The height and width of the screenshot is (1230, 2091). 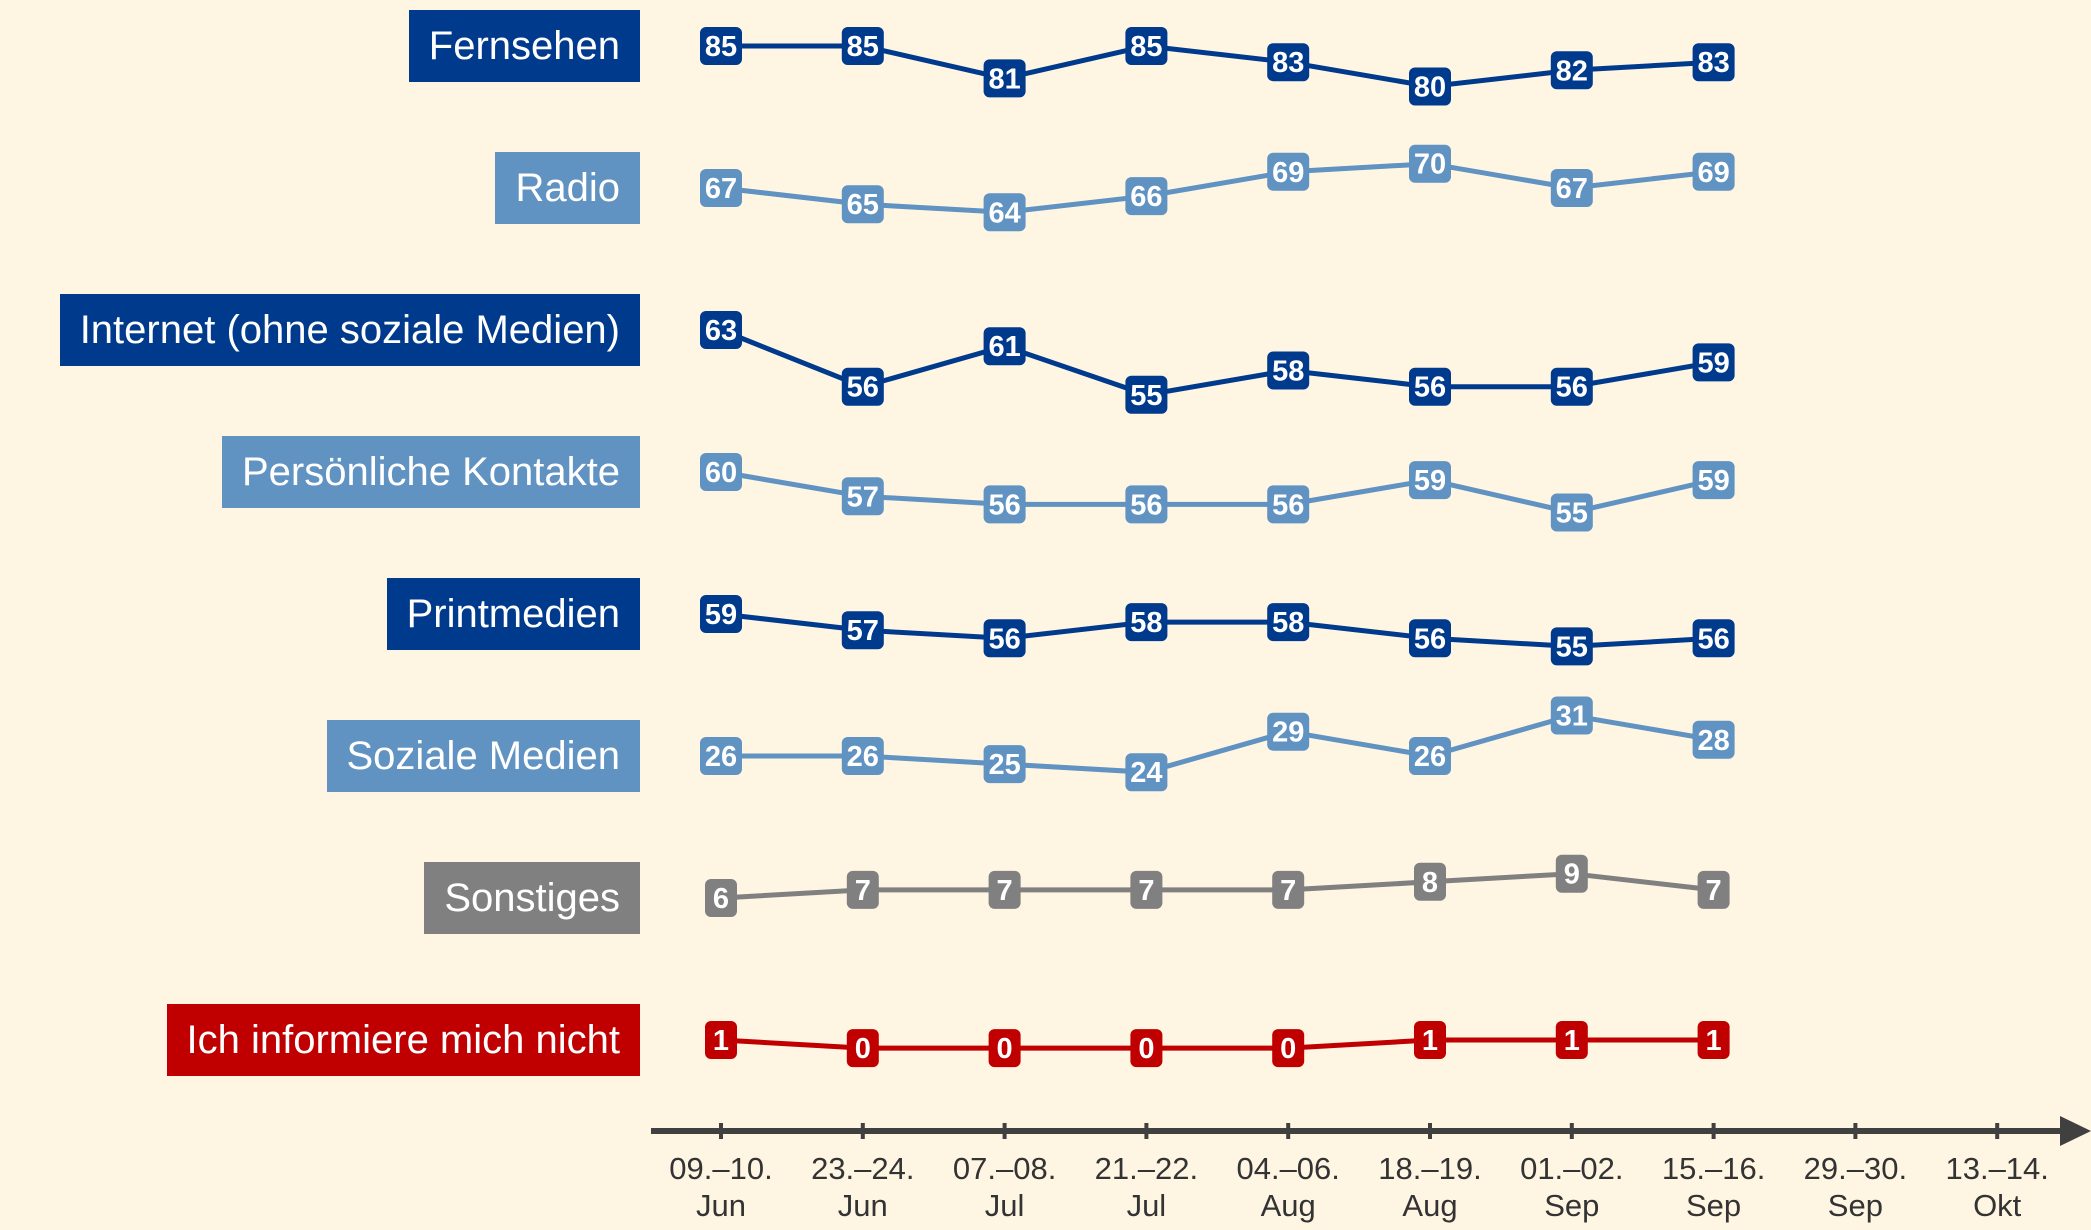 What do you see at coordinates (1997, 1187) in the screenshot?
I see `x-tick-label: 13.–14. Okt` at bounding box center [1997, 1187].